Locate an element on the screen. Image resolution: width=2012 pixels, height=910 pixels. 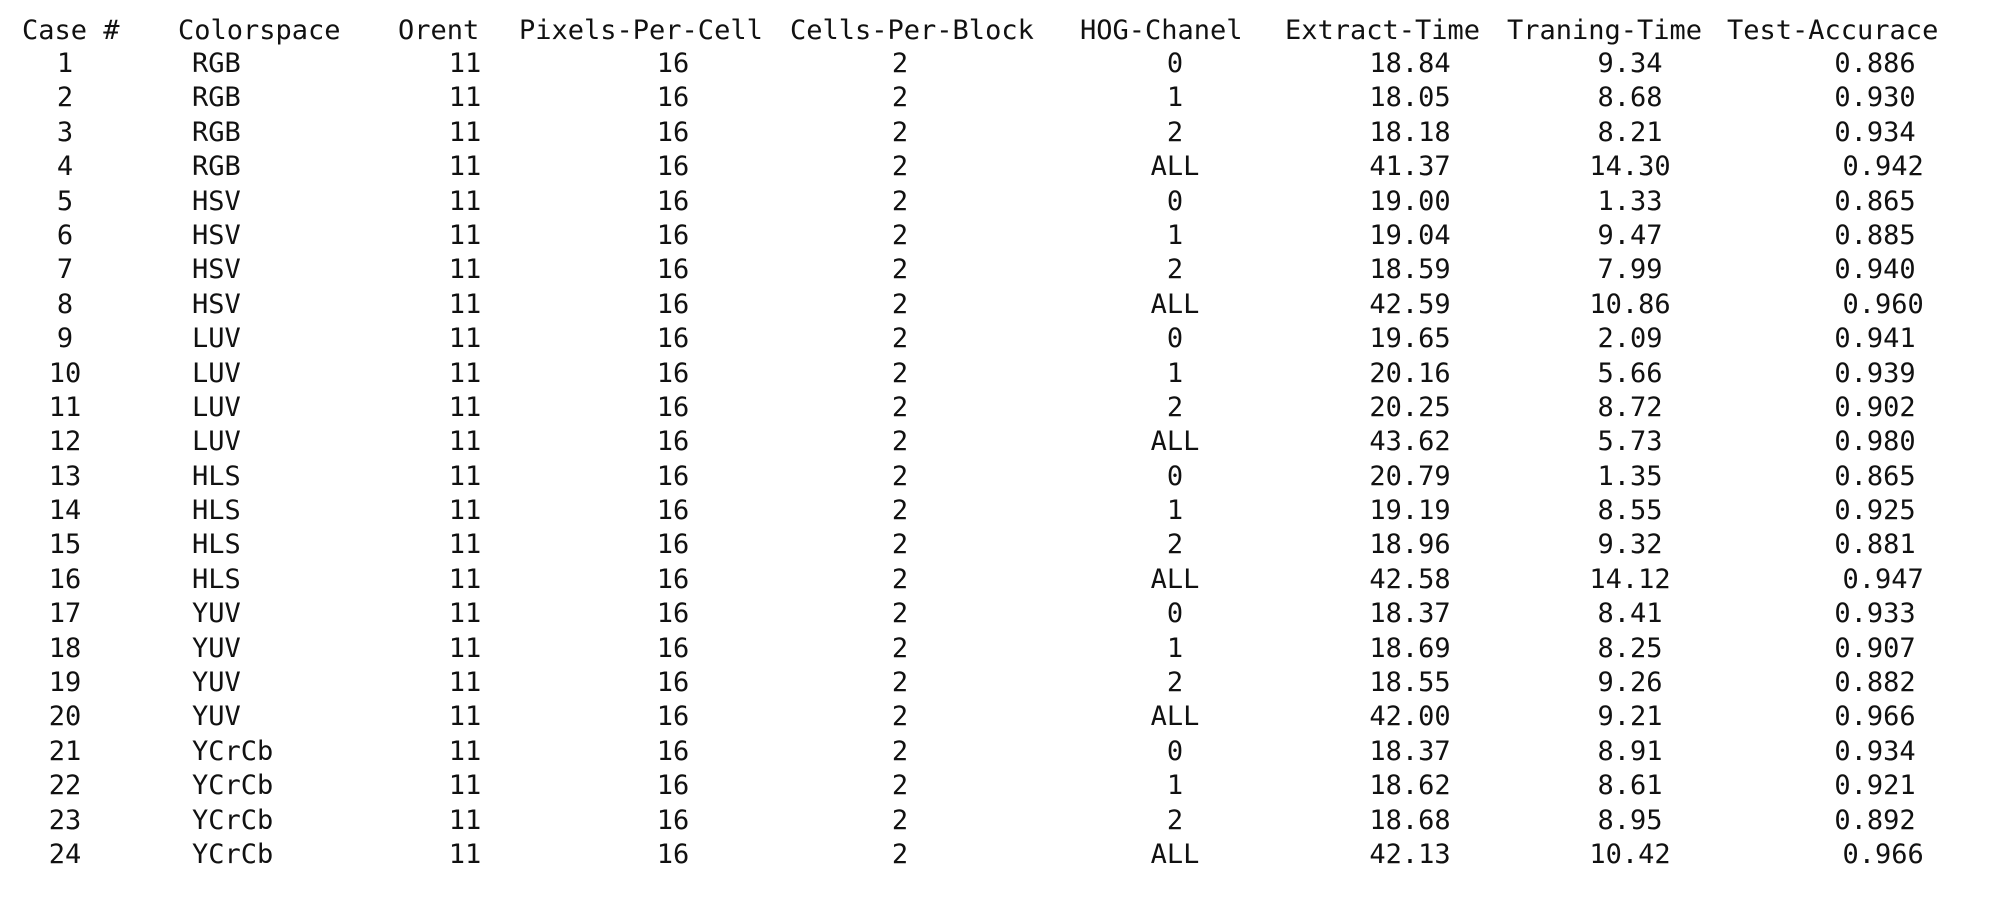
cell-extract-time: 18.37 is located at coordinates (1410, 751).